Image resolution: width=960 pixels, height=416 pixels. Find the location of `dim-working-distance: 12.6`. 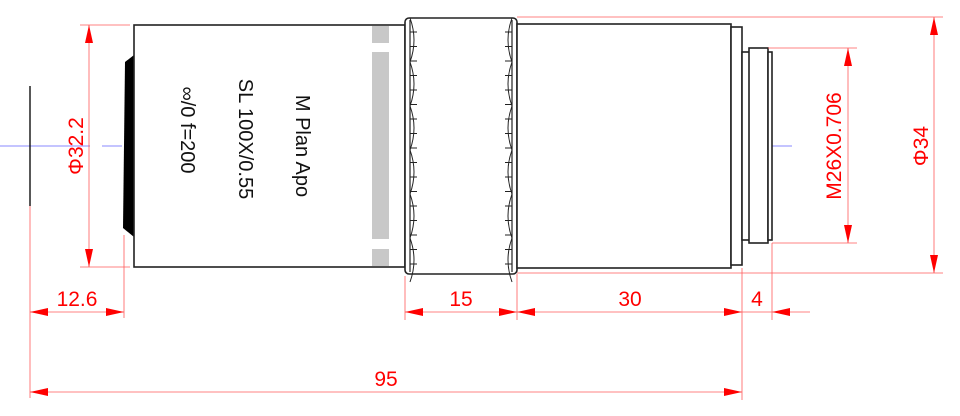

dim-working-distance: 12.6 is located at coordinates (77, 302).